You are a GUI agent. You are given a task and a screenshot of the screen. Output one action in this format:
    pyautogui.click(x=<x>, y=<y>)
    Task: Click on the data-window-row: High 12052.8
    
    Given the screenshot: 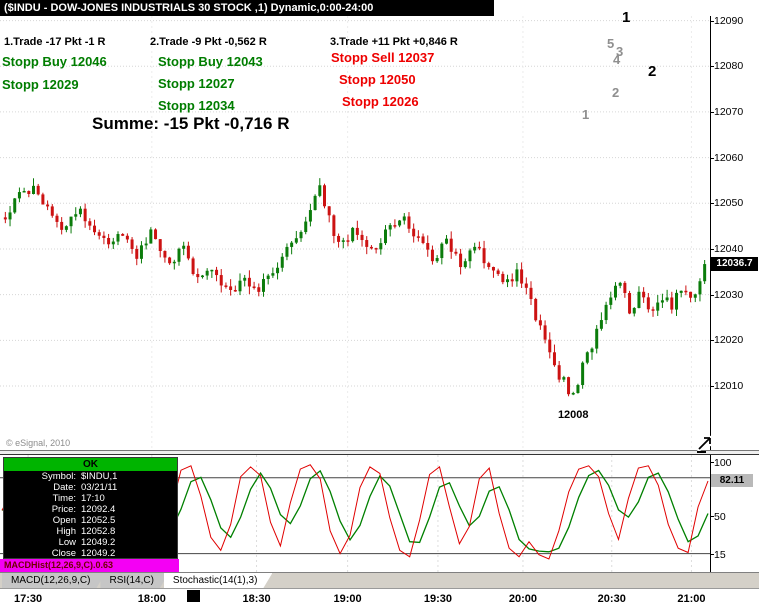 What is the action you would take?
    pyautogui.click(x=90, y=531)
    